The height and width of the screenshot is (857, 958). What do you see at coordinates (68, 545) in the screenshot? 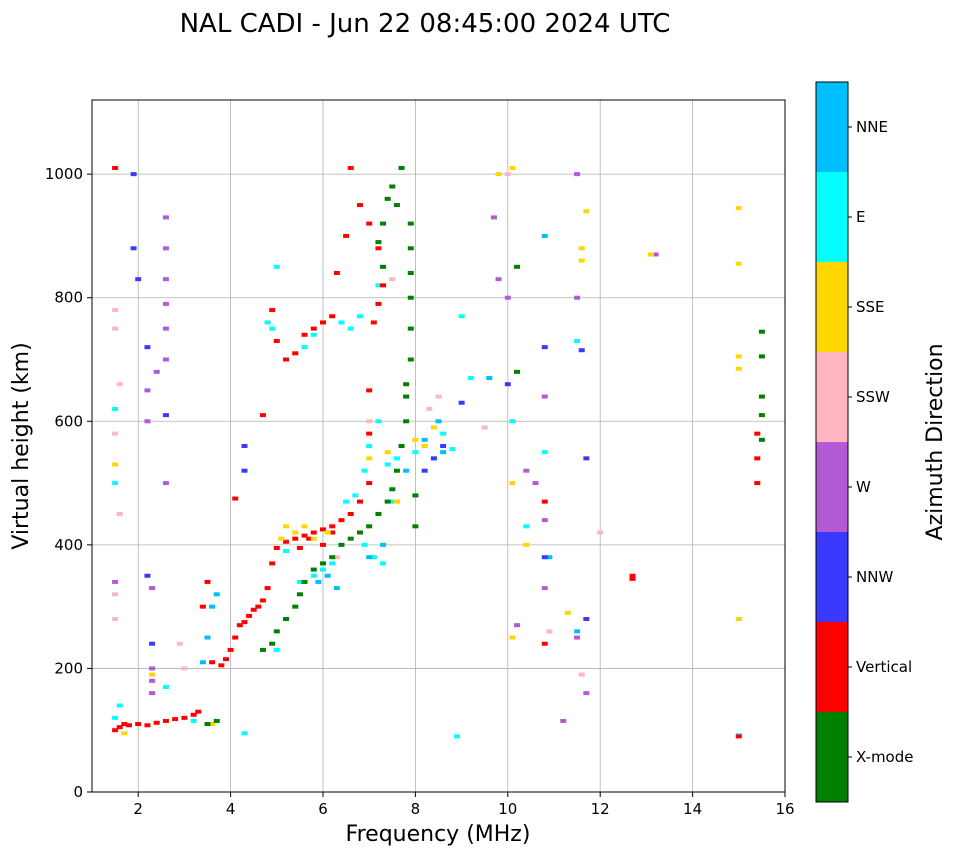
I see `y-tick-label: 400` at bounding box center [68, 545].